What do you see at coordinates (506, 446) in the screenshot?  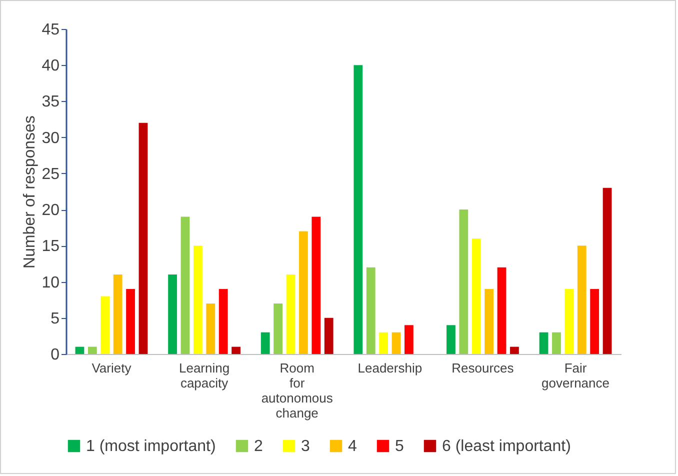 I see `legend-label: 6 (least important)` at bounding box center [506, 446].